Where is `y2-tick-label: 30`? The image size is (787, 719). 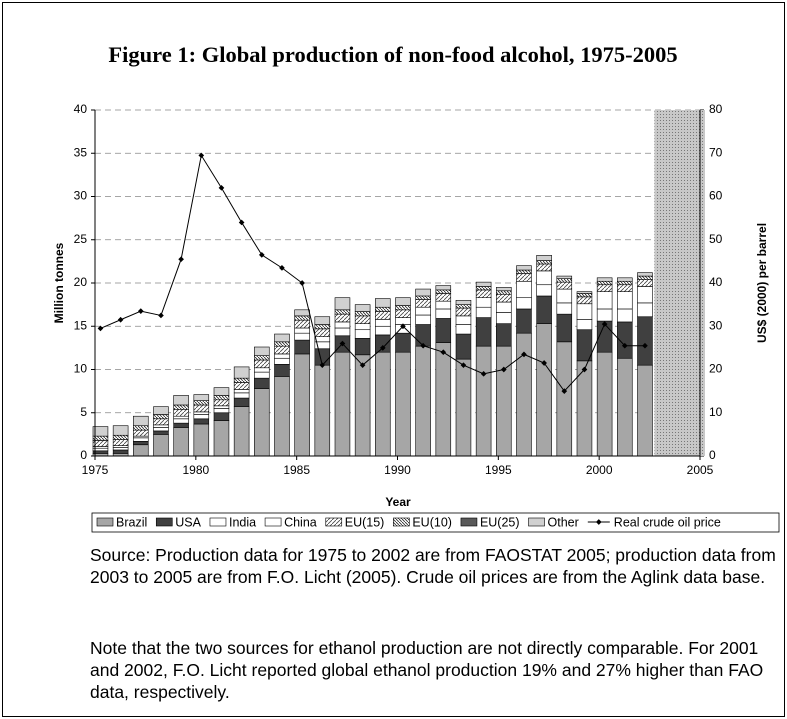 y2-tick-label: 30 is located at coordinates (716, 325).